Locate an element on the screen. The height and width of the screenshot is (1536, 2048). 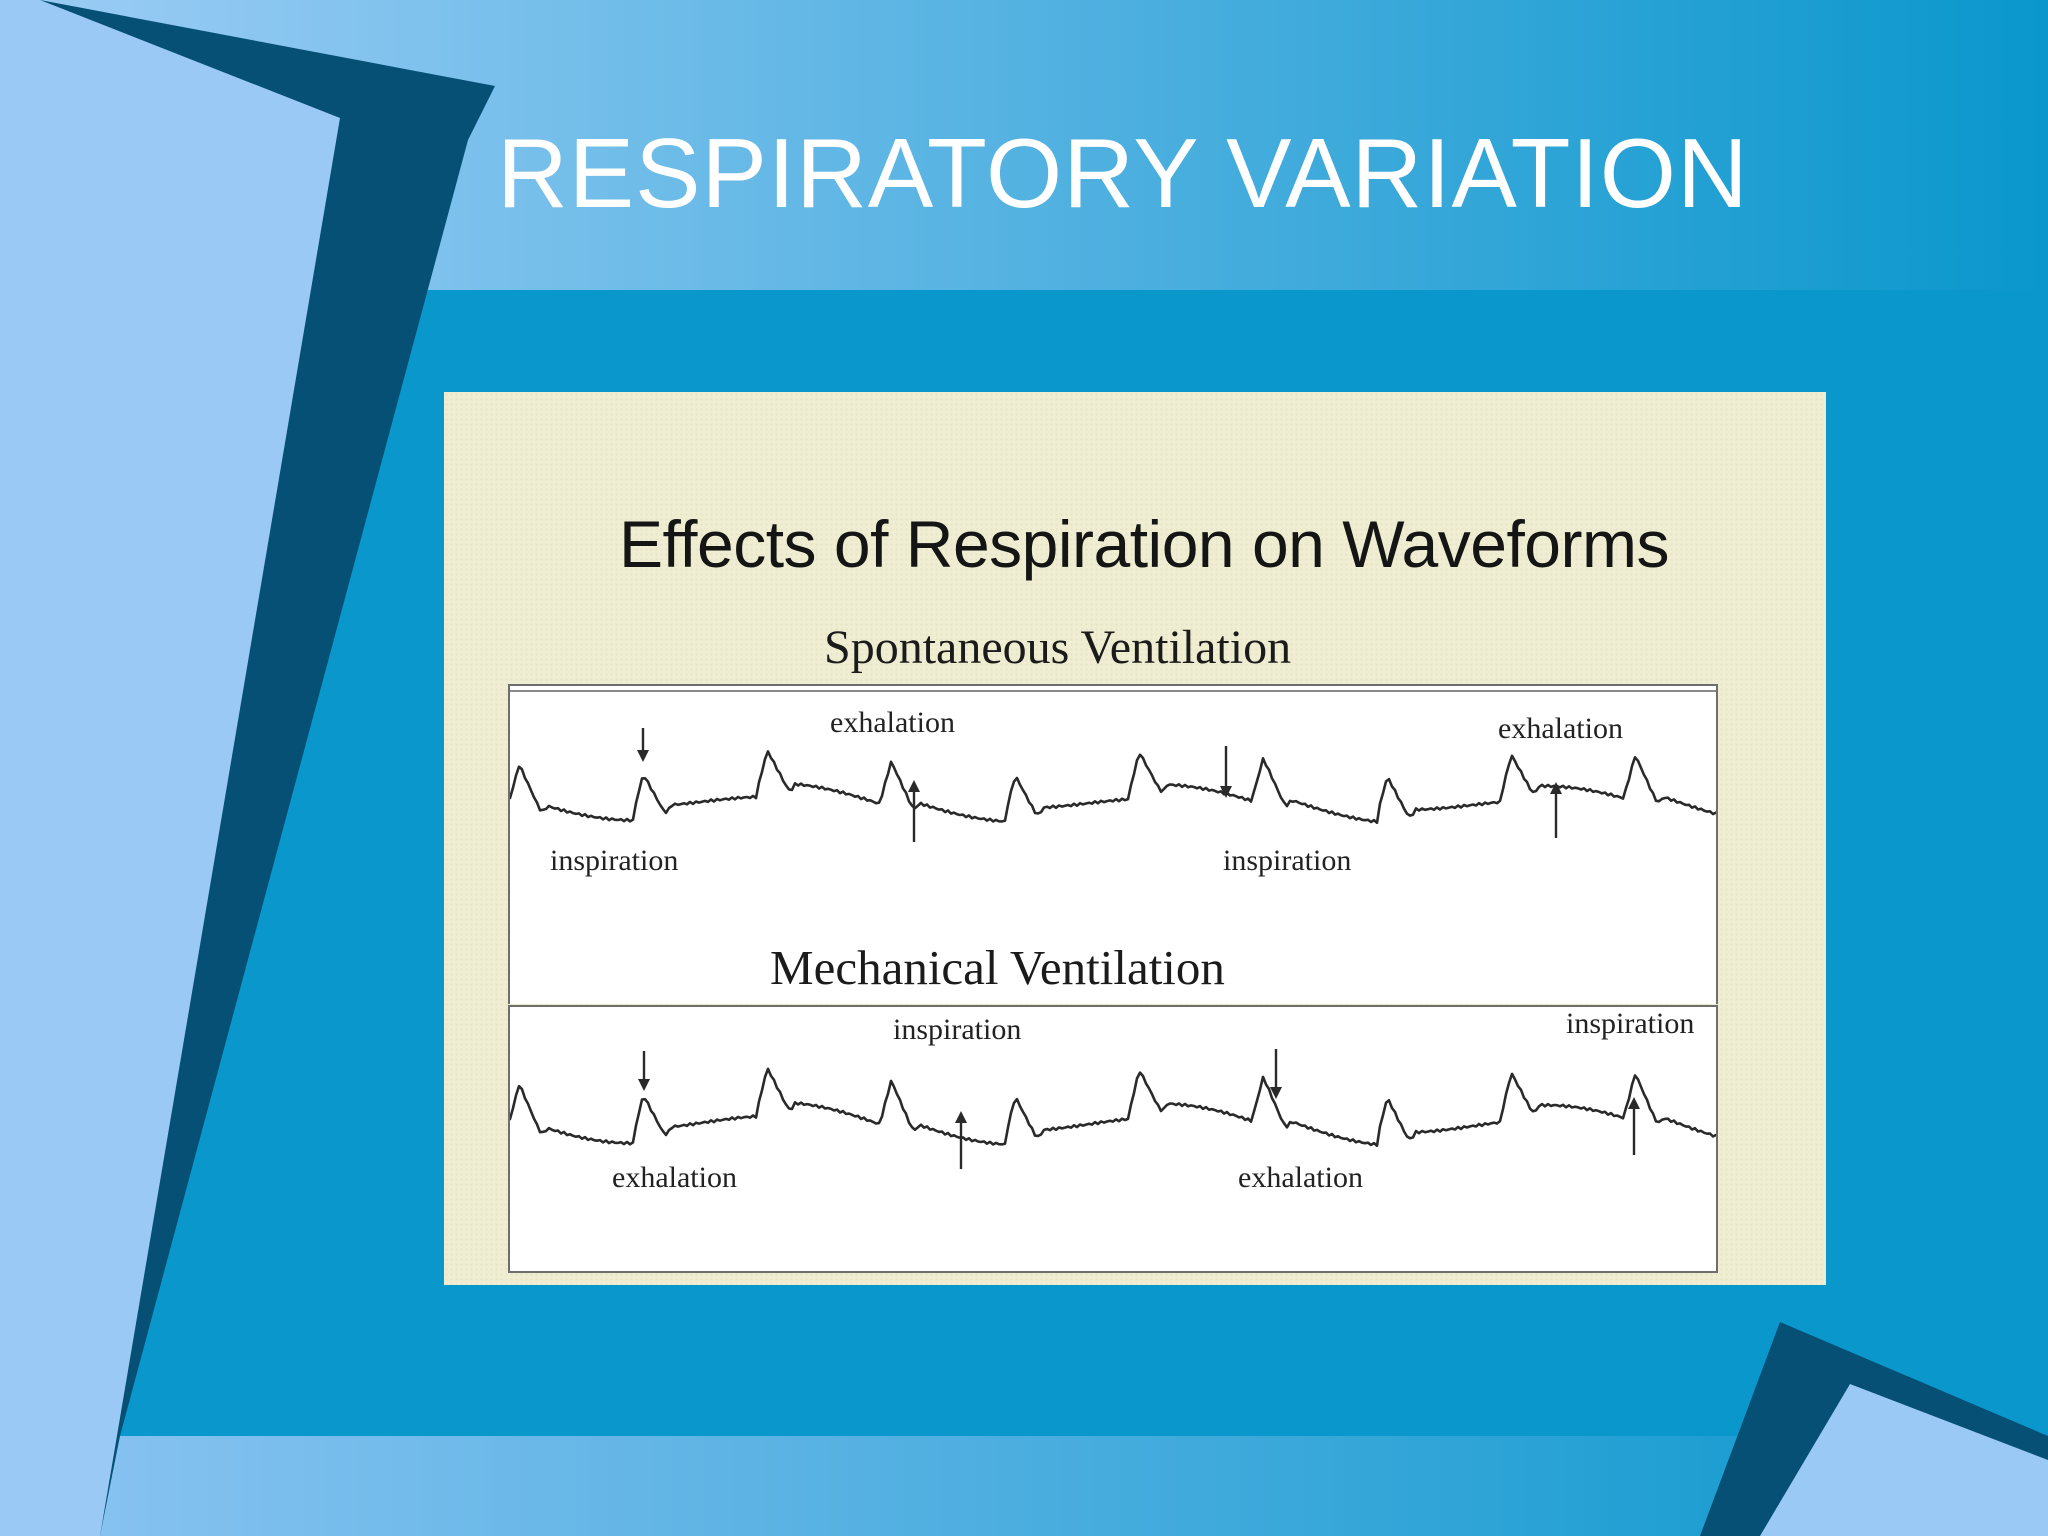
mechanical-waveform-trace is located at coordinates (1113, 1107).